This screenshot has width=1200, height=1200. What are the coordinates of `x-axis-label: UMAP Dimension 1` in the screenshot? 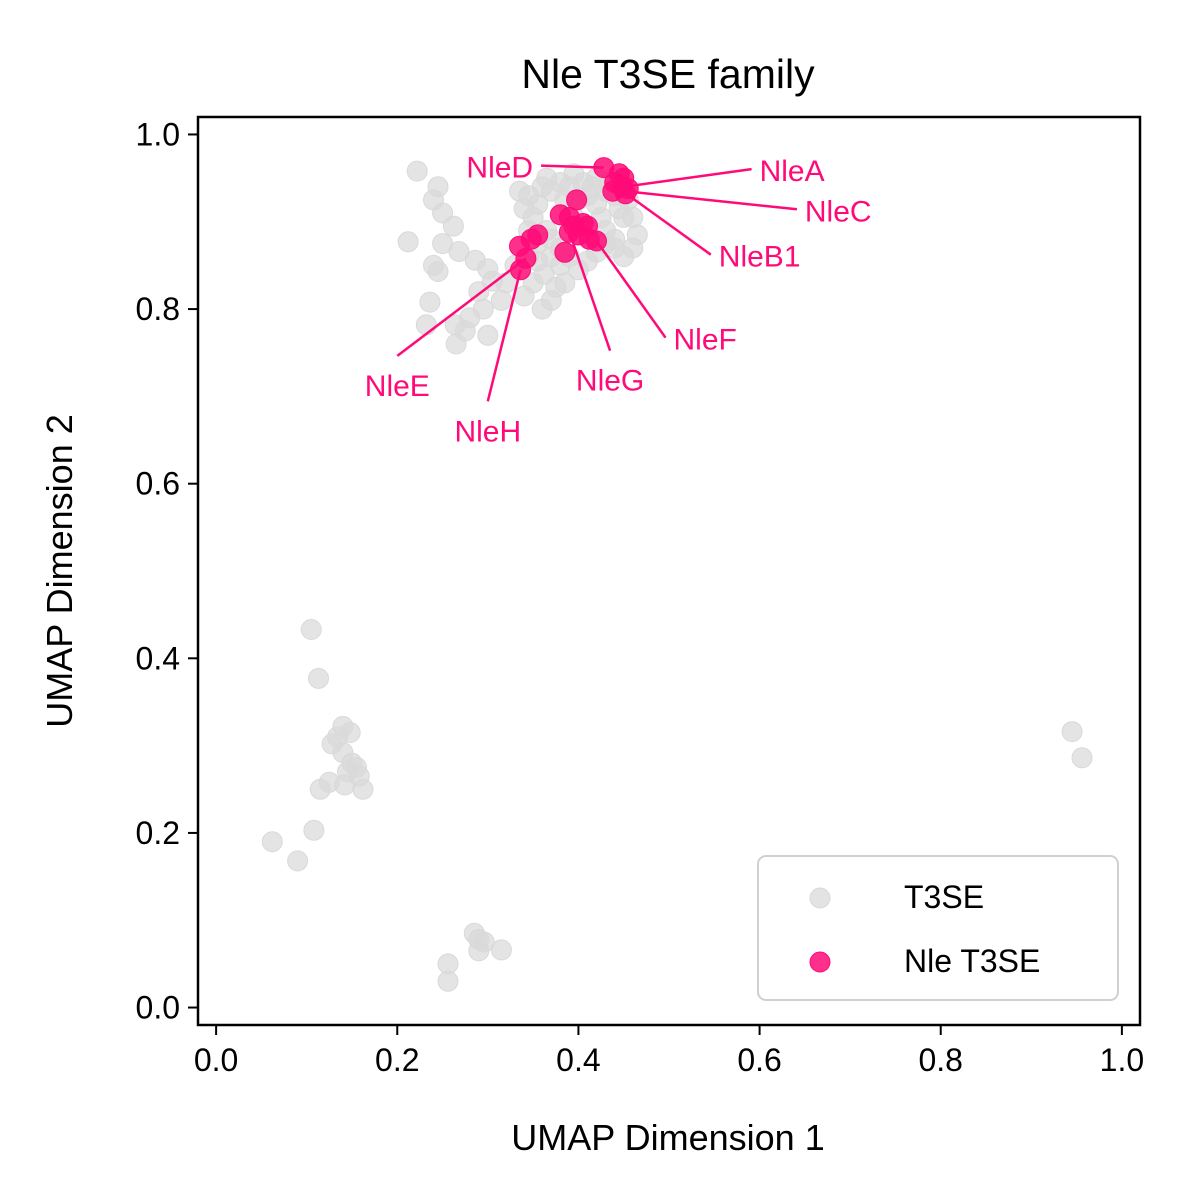 It's located at (667, 1137).